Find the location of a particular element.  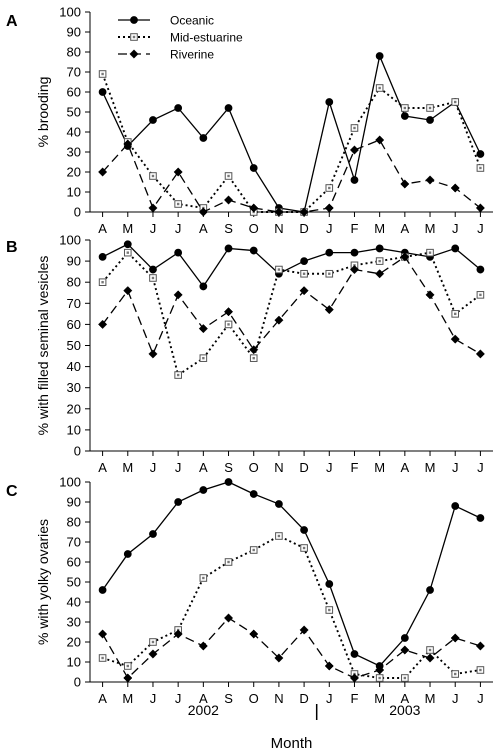

series-mid-estuarine is located at coordinates (291, 143).